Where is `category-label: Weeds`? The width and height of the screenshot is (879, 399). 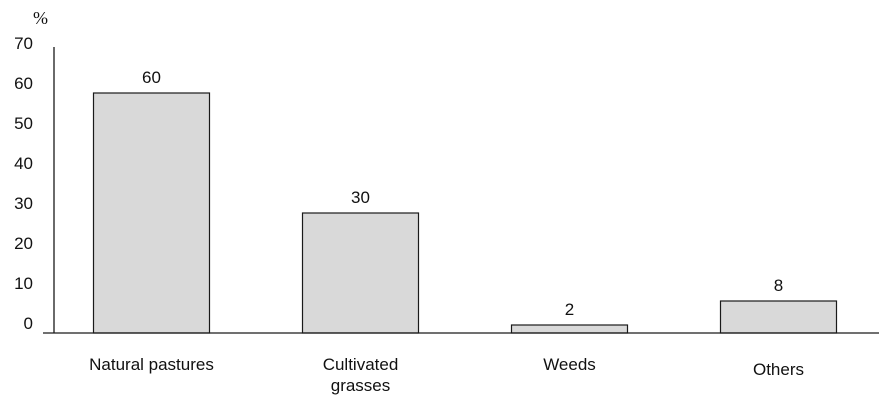 category-label: Weeds is located at coordinates (569, 364).